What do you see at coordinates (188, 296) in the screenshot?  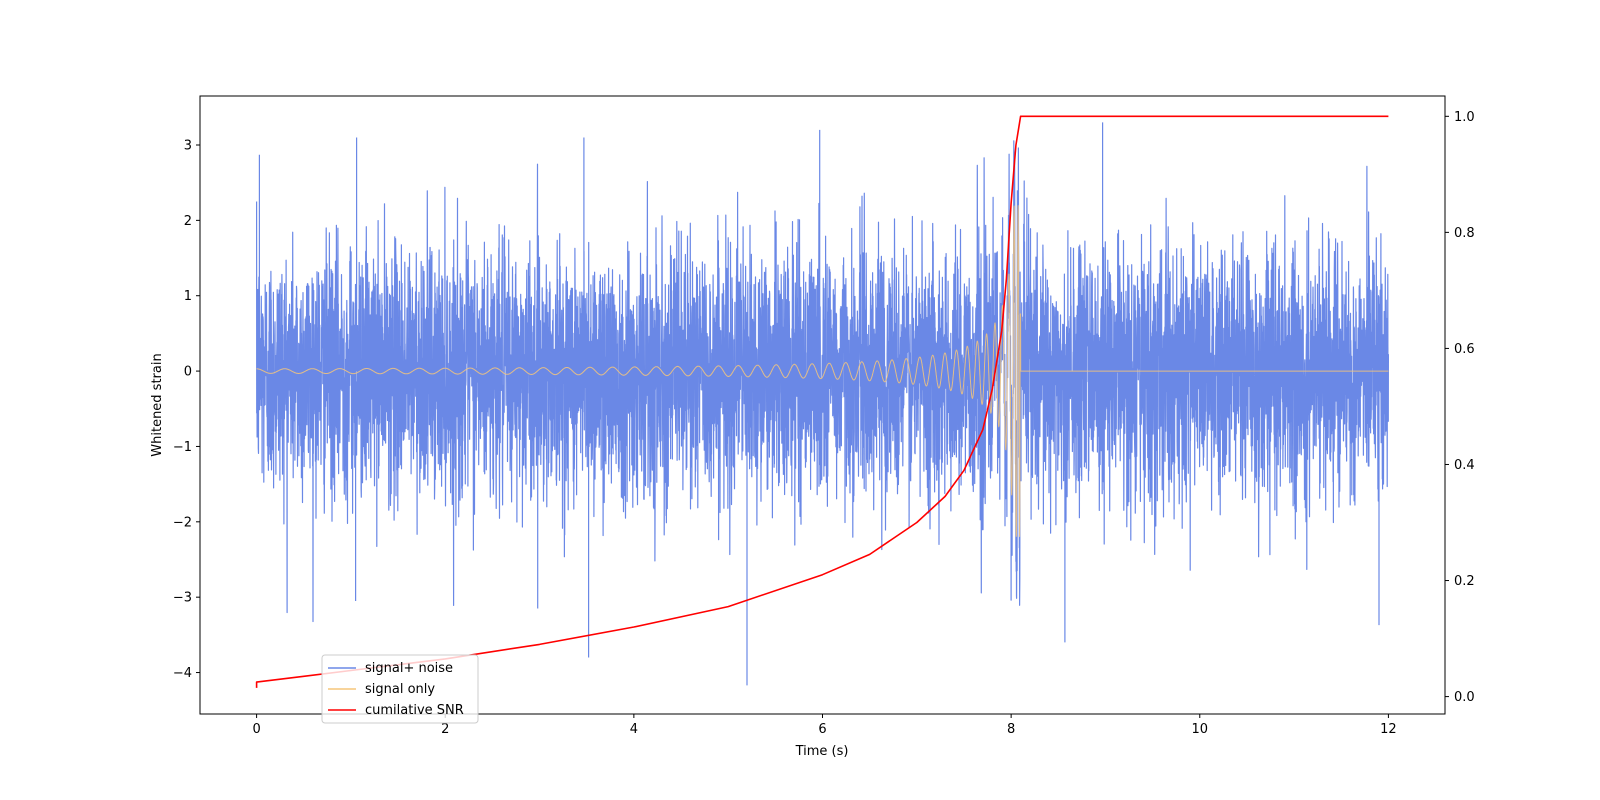 I see `y-tick-label: 1` at bounding box center [188, 296].